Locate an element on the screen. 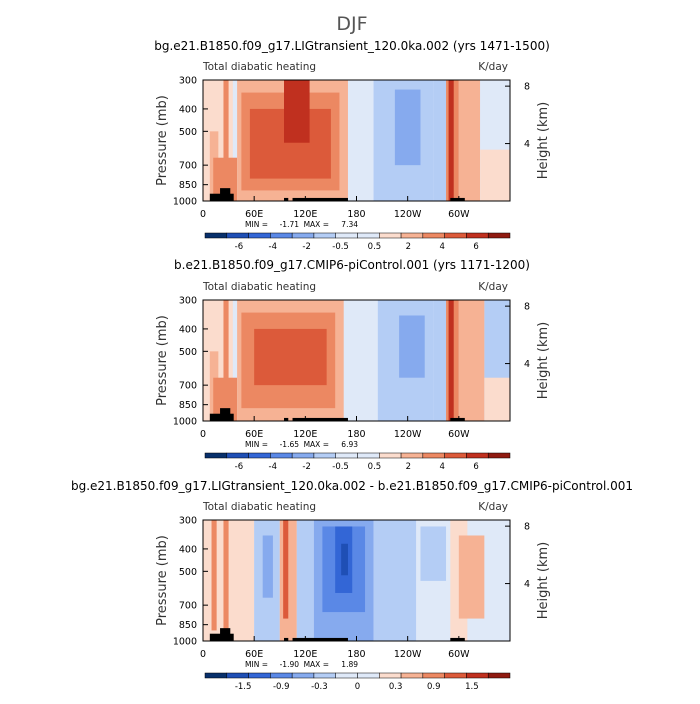 The image size is (700, 704). colorbar: -1.5 -0.9 -0.3 0 0.3 0.9 1.5 is located at coordinates (357, 682).